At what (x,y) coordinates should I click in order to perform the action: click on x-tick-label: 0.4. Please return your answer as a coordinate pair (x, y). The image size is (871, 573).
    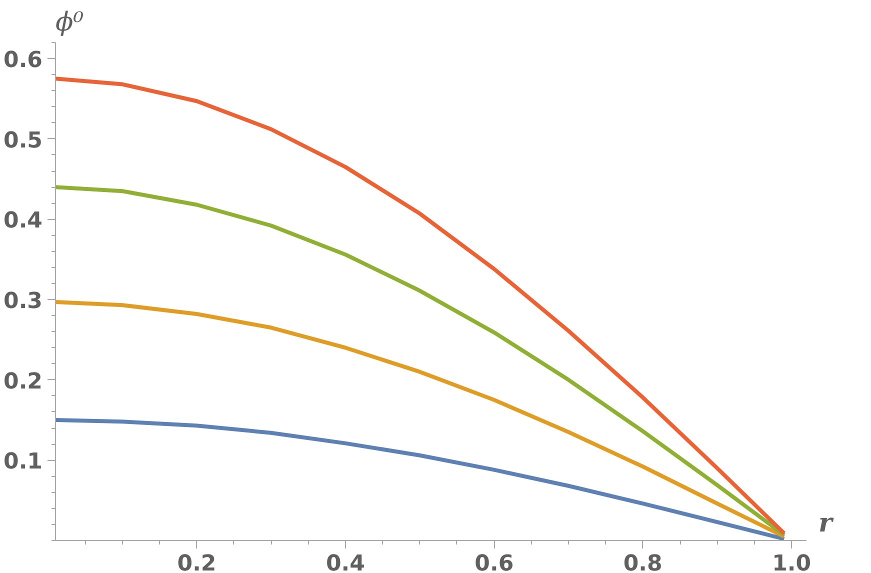
    Looking at the image, I should click on (345, 562).